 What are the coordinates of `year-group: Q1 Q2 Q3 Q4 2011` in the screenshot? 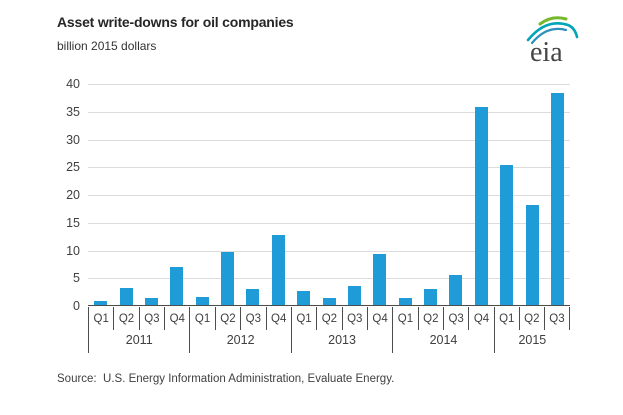 It's located at (138, 330).